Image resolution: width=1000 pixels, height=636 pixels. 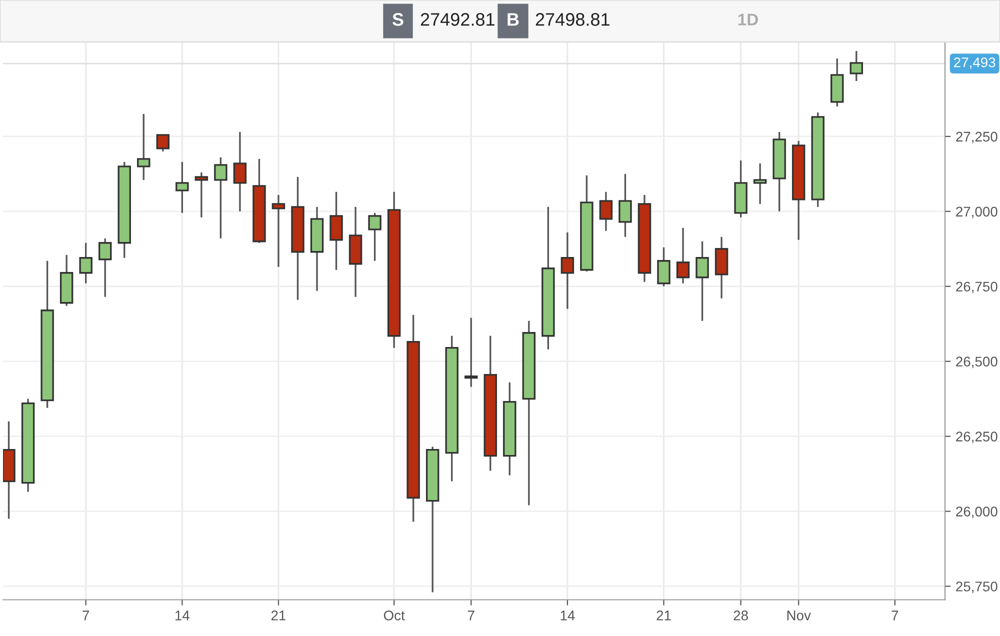 I want to click on text: S, so click(x=398, y=19).